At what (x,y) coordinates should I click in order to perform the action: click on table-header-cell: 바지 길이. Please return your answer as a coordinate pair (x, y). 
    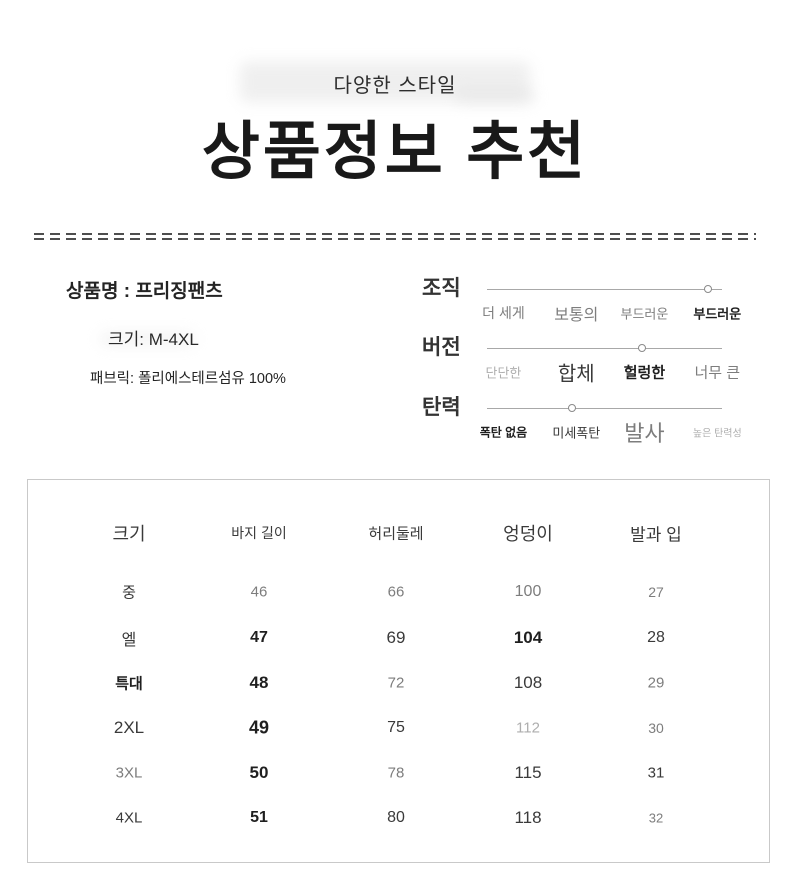
    Looking at the image, I should click on (259, 533).